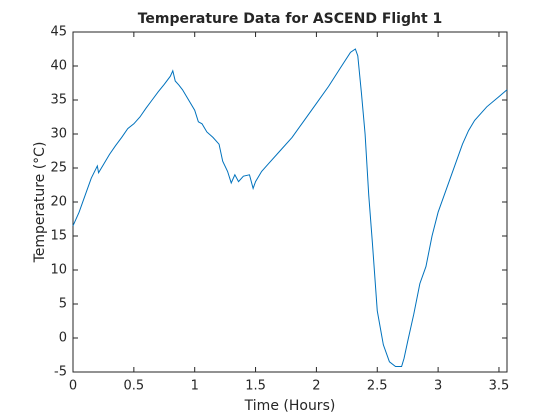  What do you see at coordinates (58, 66) in the screenshot?
I see `y-tick-label: 40` at bounding box center [58, 66].